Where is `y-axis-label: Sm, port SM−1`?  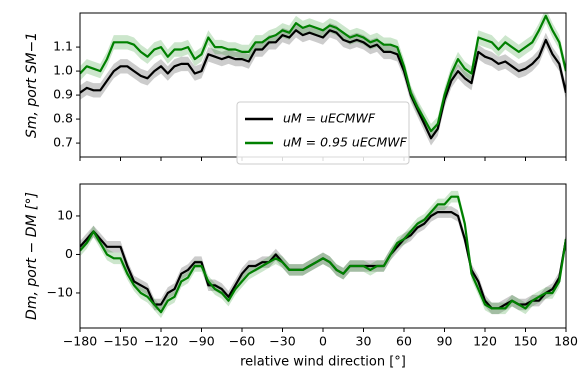
y-axis-label: Sm, port SM−1 is located at coordinates (32, 85).